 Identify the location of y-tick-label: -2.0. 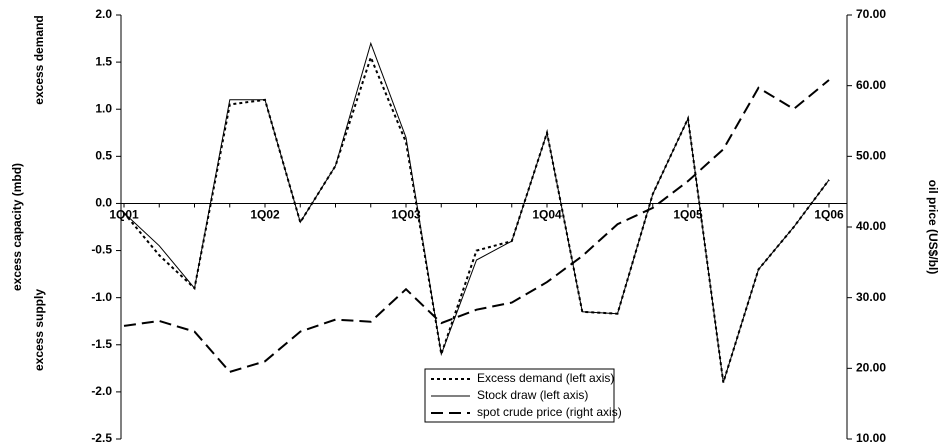
(101, 391).